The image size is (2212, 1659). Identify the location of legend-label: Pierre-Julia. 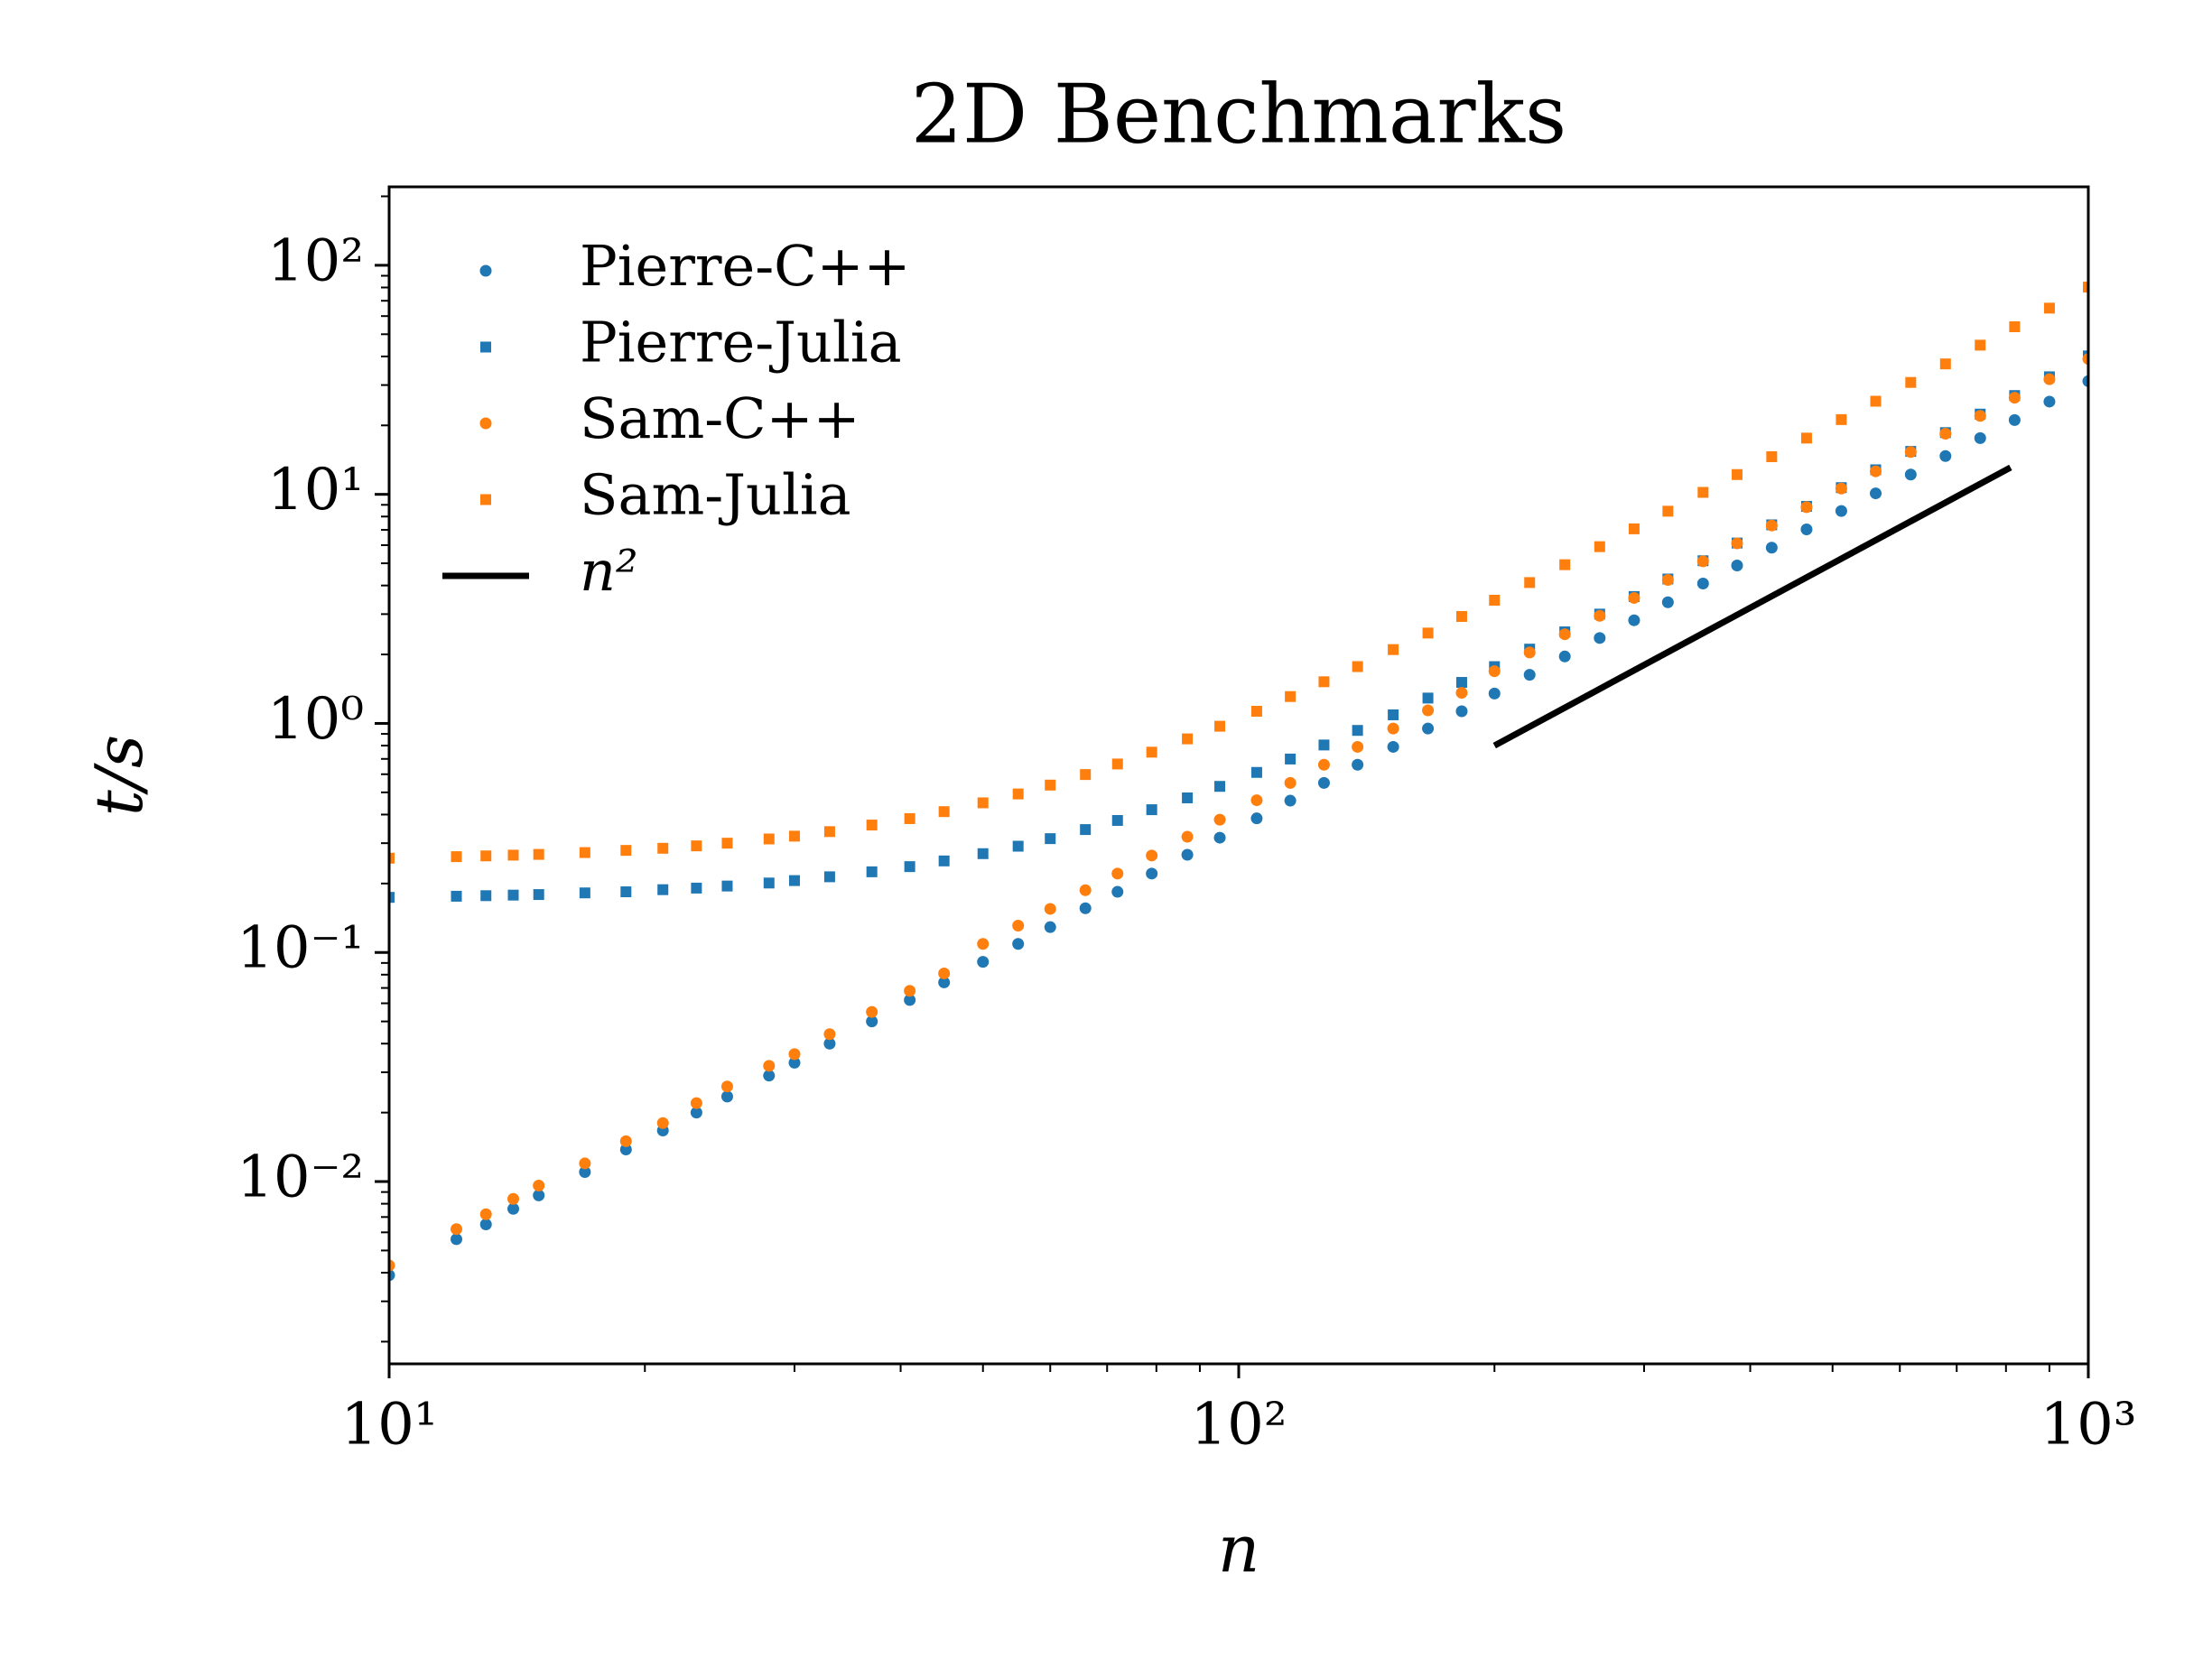
(741, 342).